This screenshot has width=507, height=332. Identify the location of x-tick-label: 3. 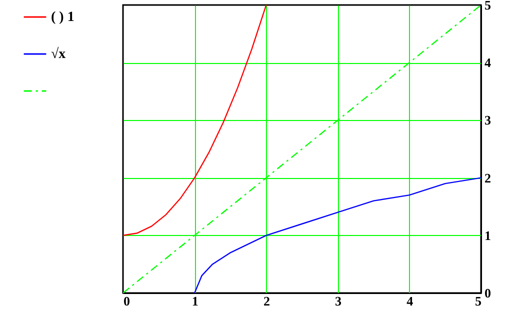
(338, 301).